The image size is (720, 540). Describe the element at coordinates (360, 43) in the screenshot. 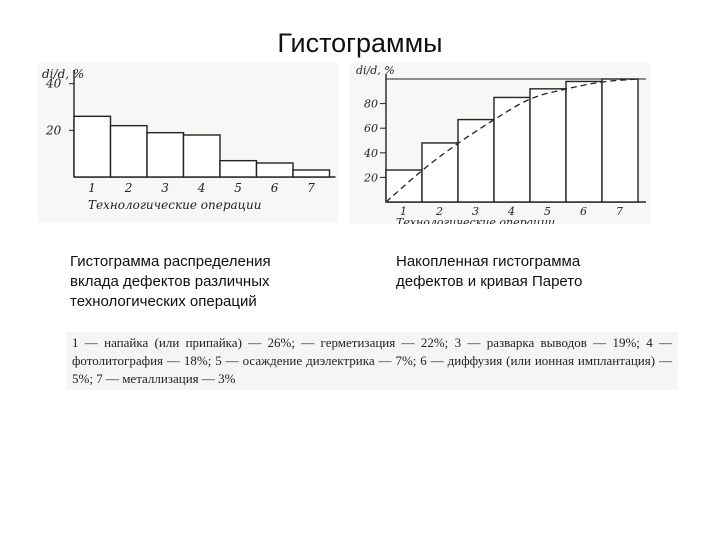

I see `page-title: Гистограммы` at that location.